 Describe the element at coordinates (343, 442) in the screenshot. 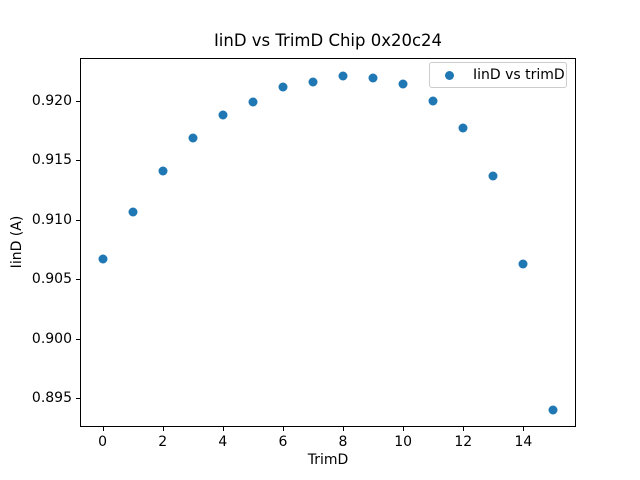

I see `x-tick-label: 8` at that location.